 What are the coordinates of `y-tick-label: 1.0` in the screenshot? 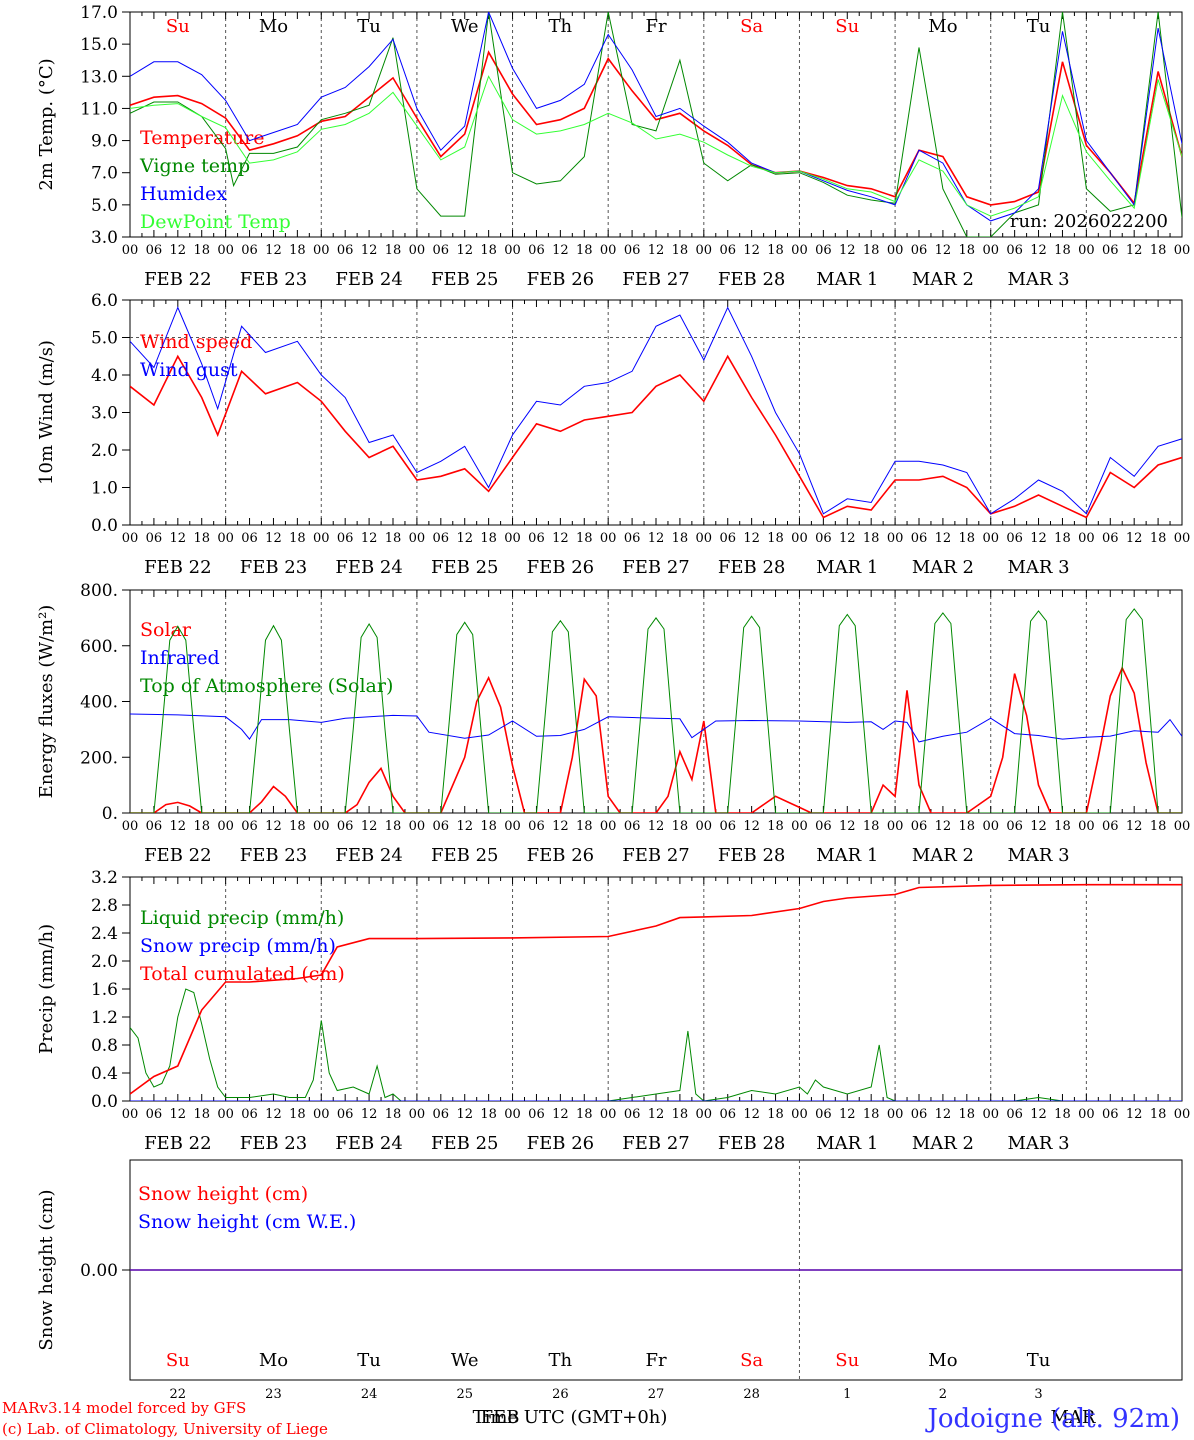 It's located at (104, 489).